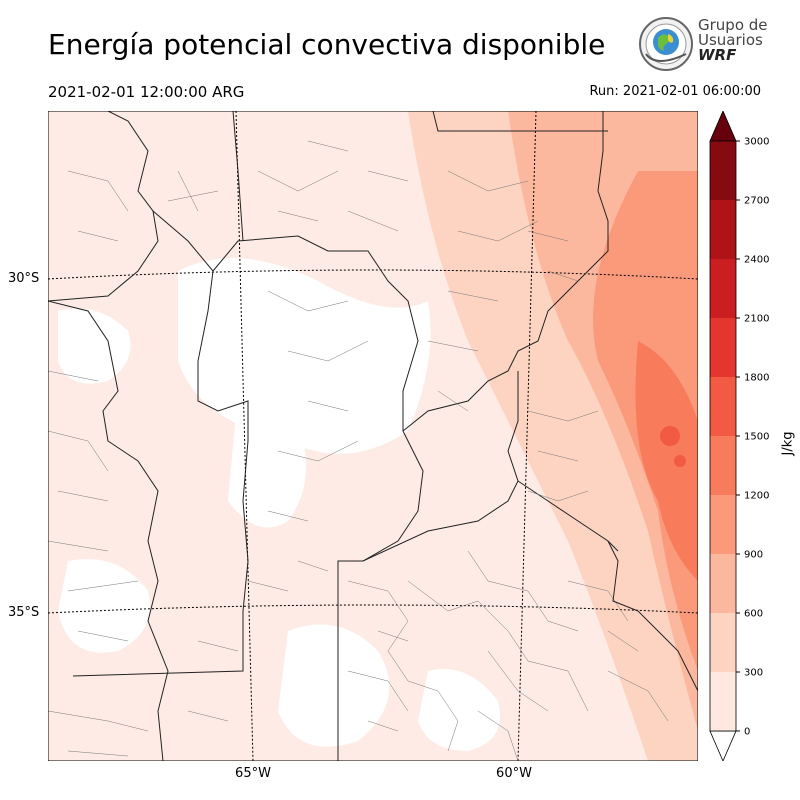 The image size is (800, 800). Describe the element at coordinates (788, 443) in the screenshot. I see `colorbar-unit: J/kg` at that location.